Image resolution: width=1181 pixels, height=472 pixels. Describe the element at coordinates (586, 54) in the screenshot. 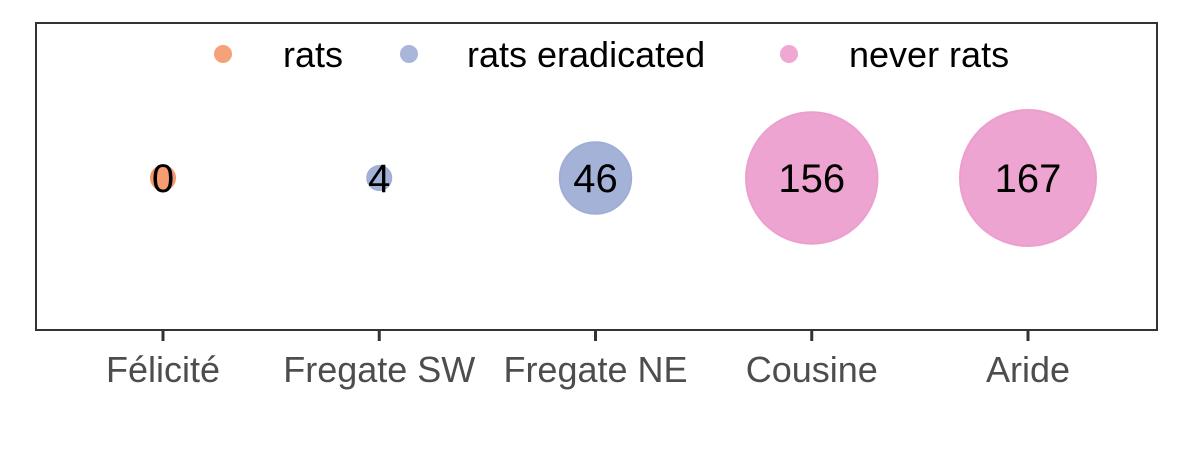

I see `legend-label-rats-eradicated: rats eradicated` at that location.